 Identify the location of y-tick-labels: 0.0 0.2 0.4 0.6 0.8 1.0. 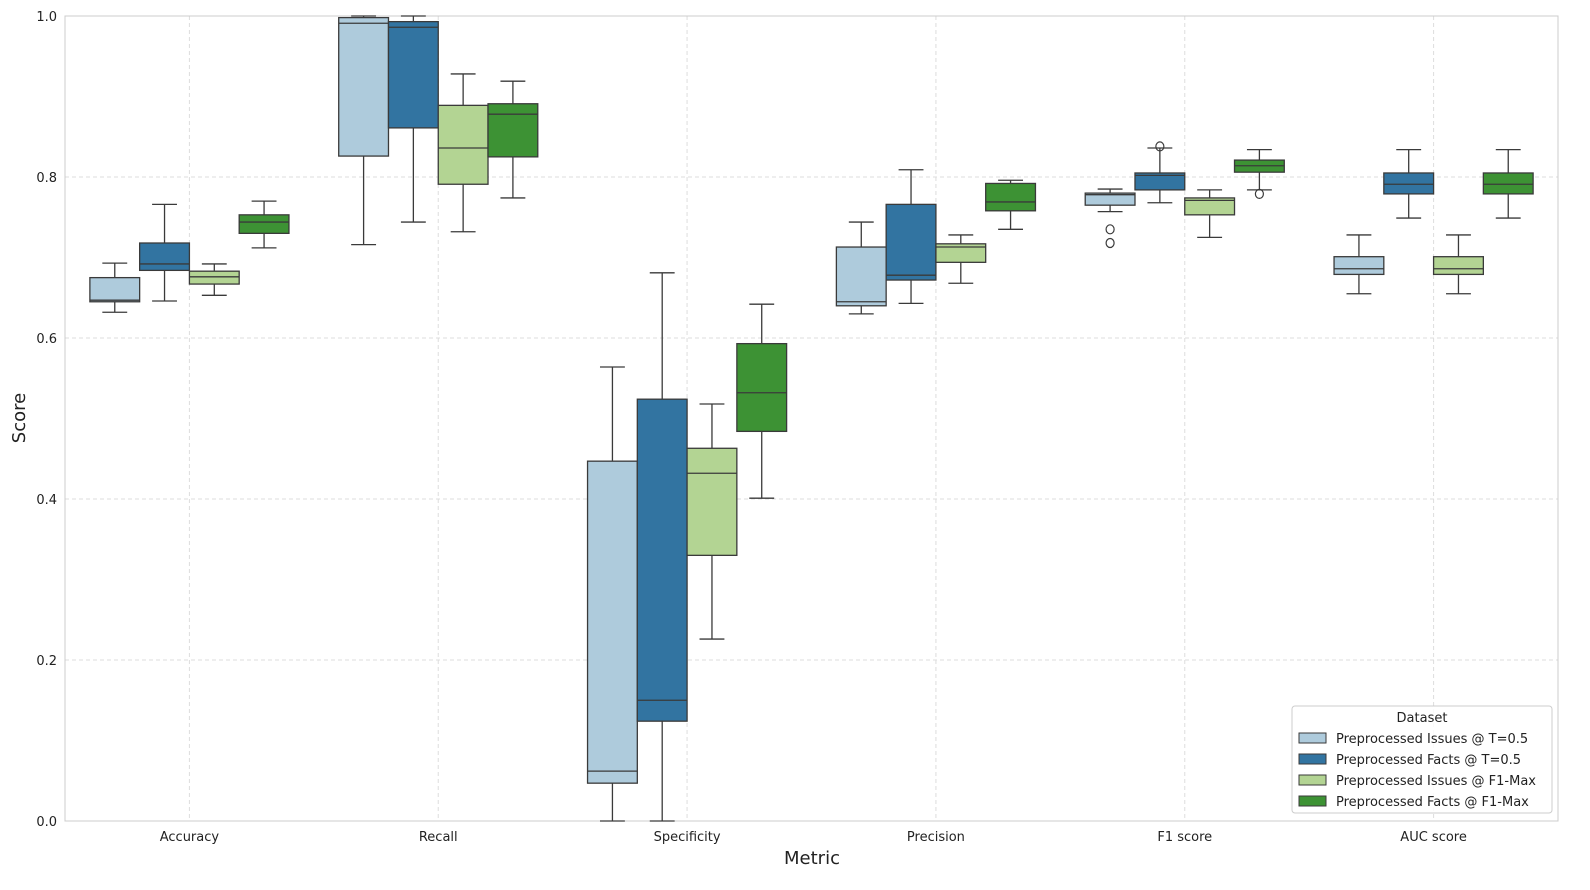
(46, 420).